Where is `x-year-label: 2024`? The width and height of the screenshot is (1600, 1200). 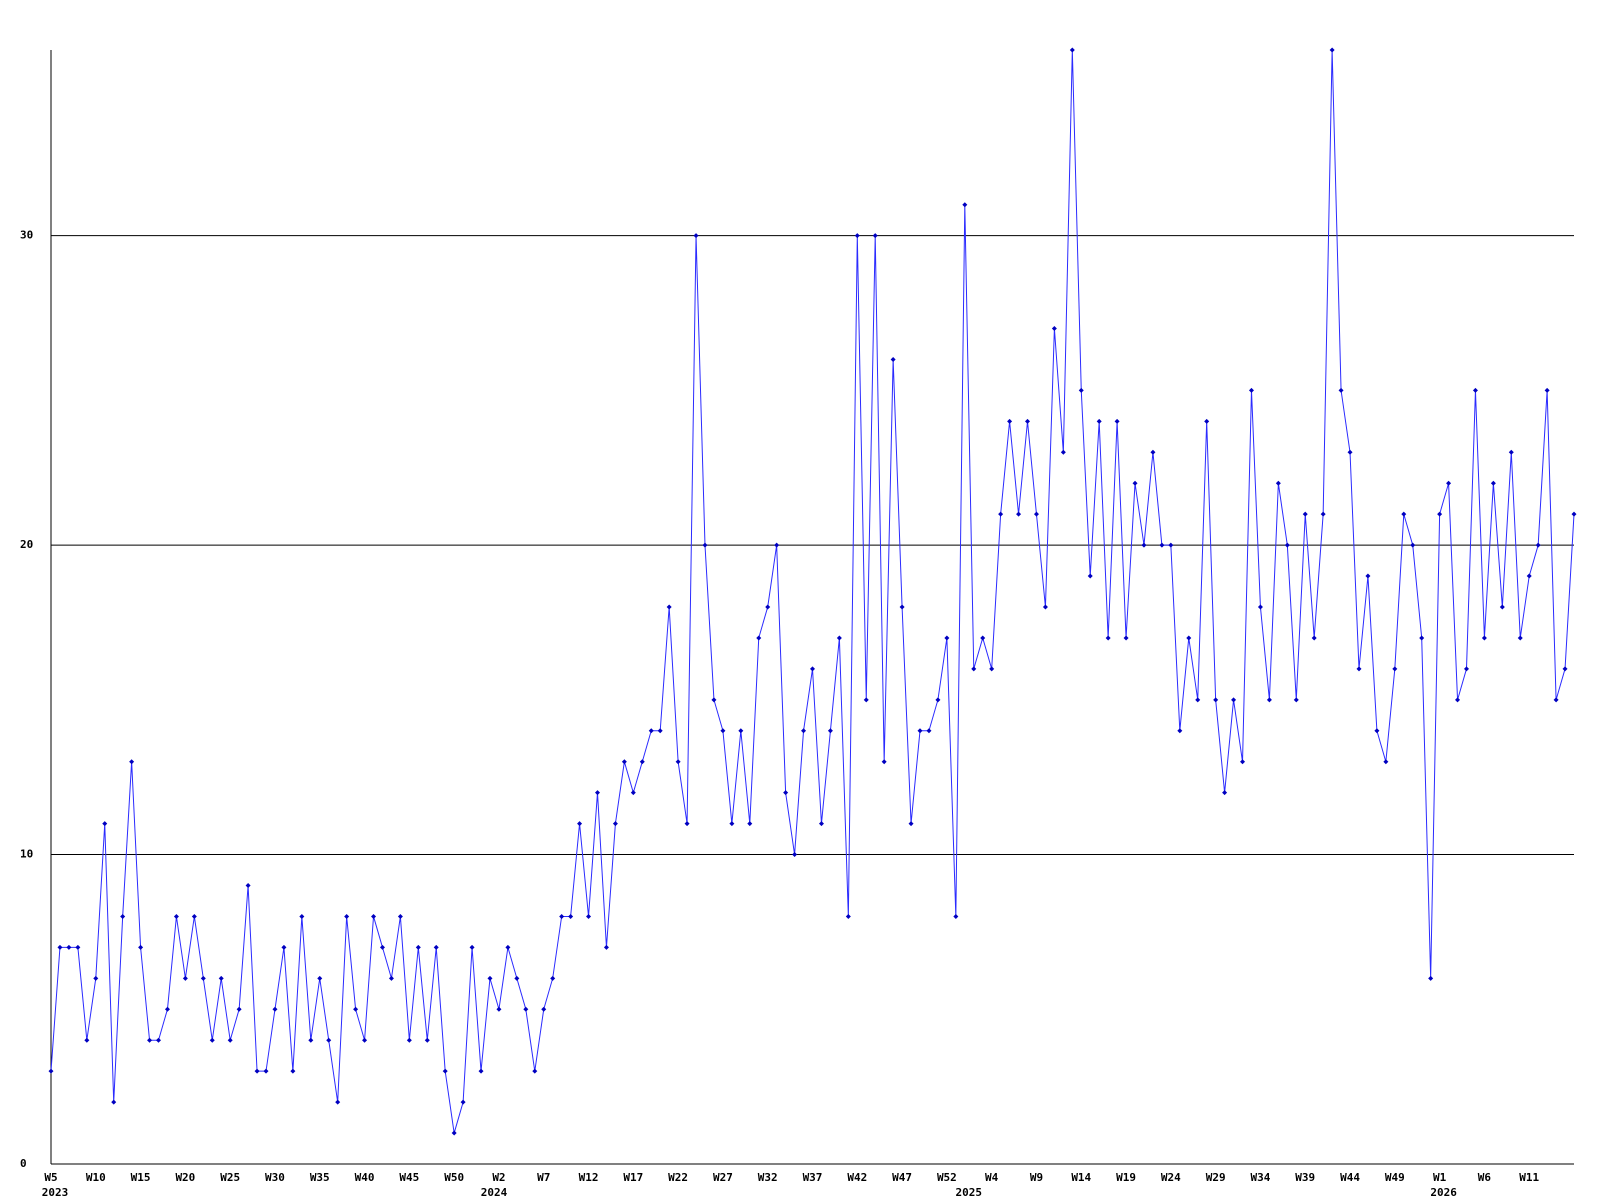 x-year-label: 2024 is located at coordinates (494, 1192).